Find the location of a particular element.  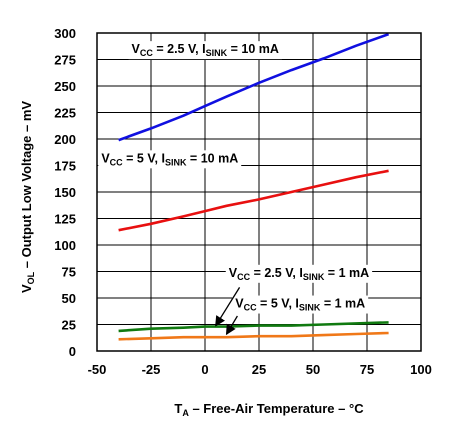

y-tick-label: 0 is located at coordinates (72, 351).